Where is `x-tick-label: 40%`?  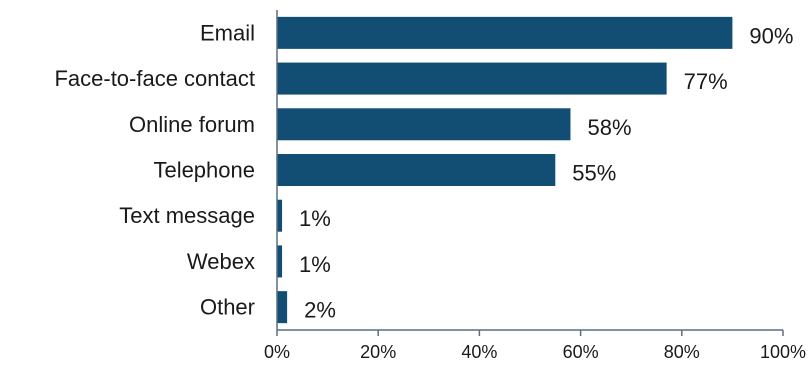 x-tick-label: 40% is located at coordinates (479, 352).